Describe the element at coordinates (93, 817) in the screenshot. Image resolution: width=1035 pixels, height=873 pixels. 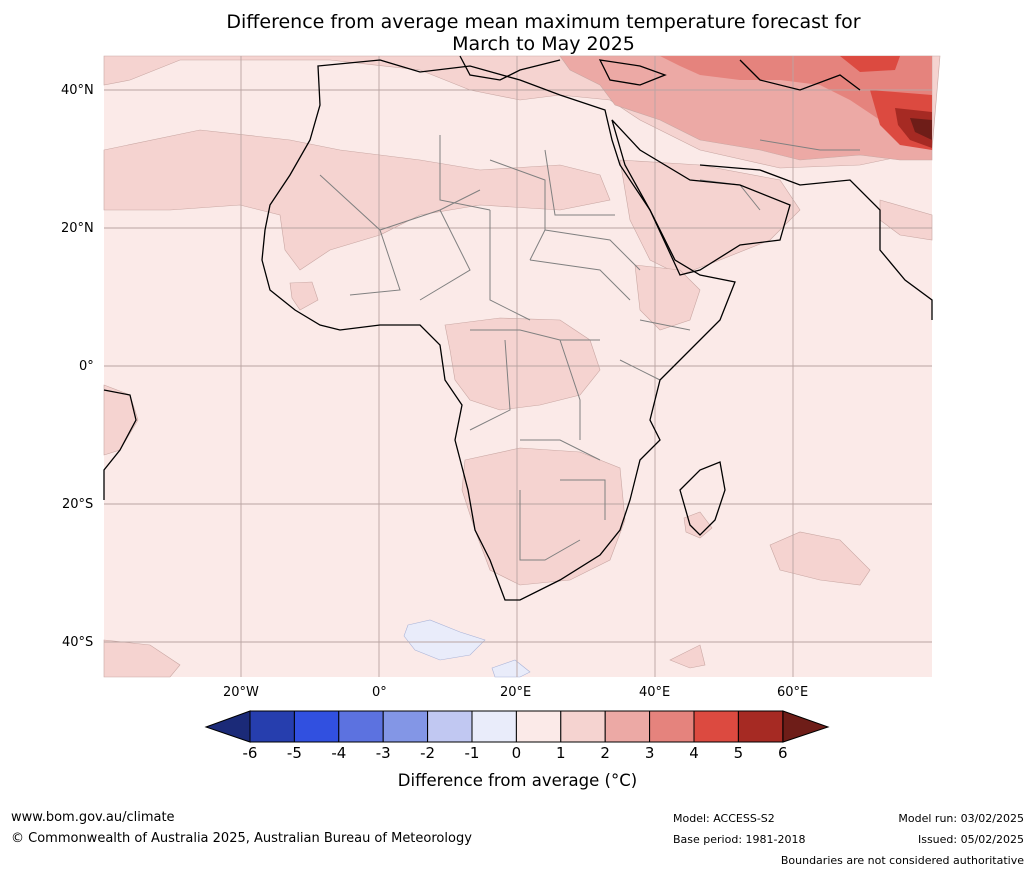
I see `website-link: www.bom.gov.au/climate` at that location.